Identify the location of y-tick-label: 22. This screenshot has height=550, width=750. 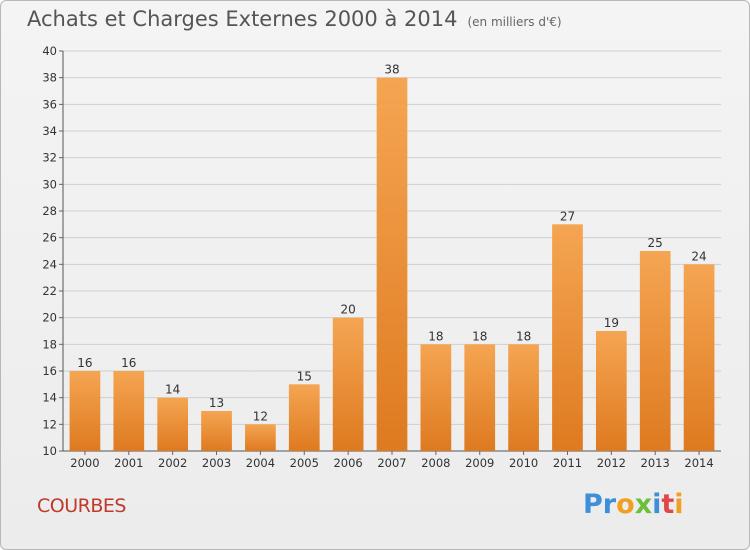
(49, 291).